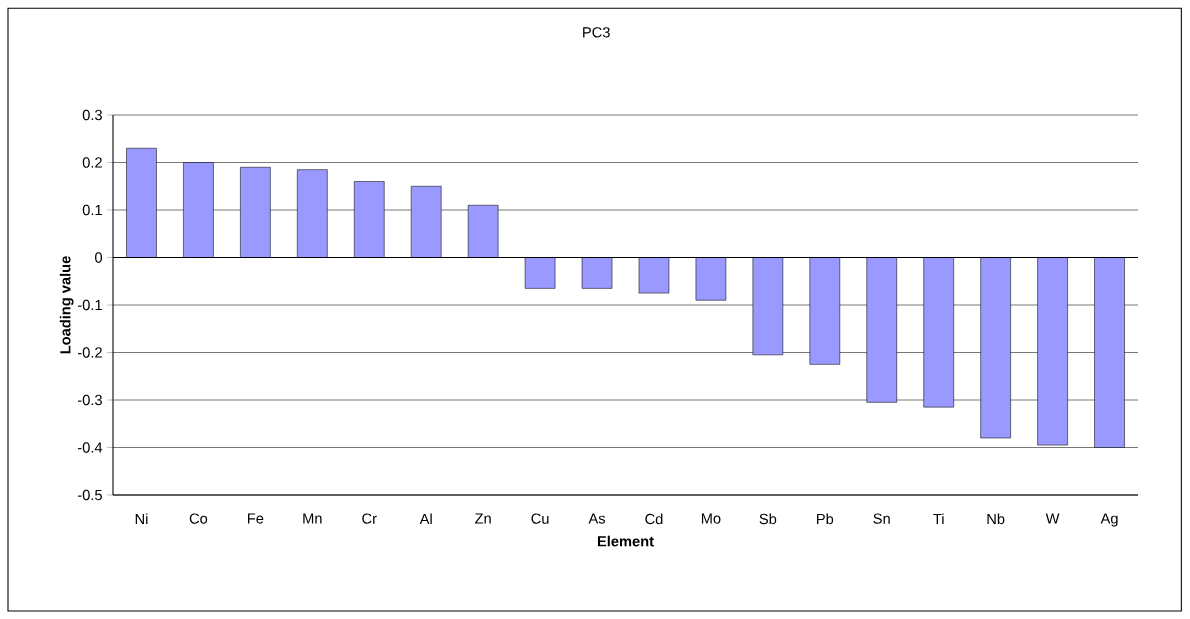 The width and height of the screenshot is (1190, 619). What do you see at coordinates (92, 162) in the screenshot?
I see `y-tick-label: 0.2` at bounding box center [92, 162].